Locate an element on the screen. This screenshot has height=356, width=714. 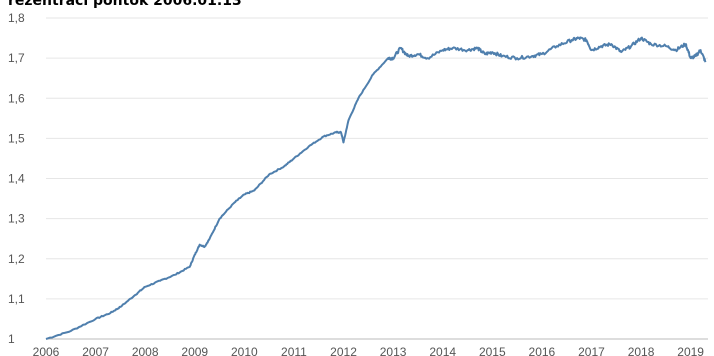
y-tick-label: 1,3 is located at coordinates (16, 219).